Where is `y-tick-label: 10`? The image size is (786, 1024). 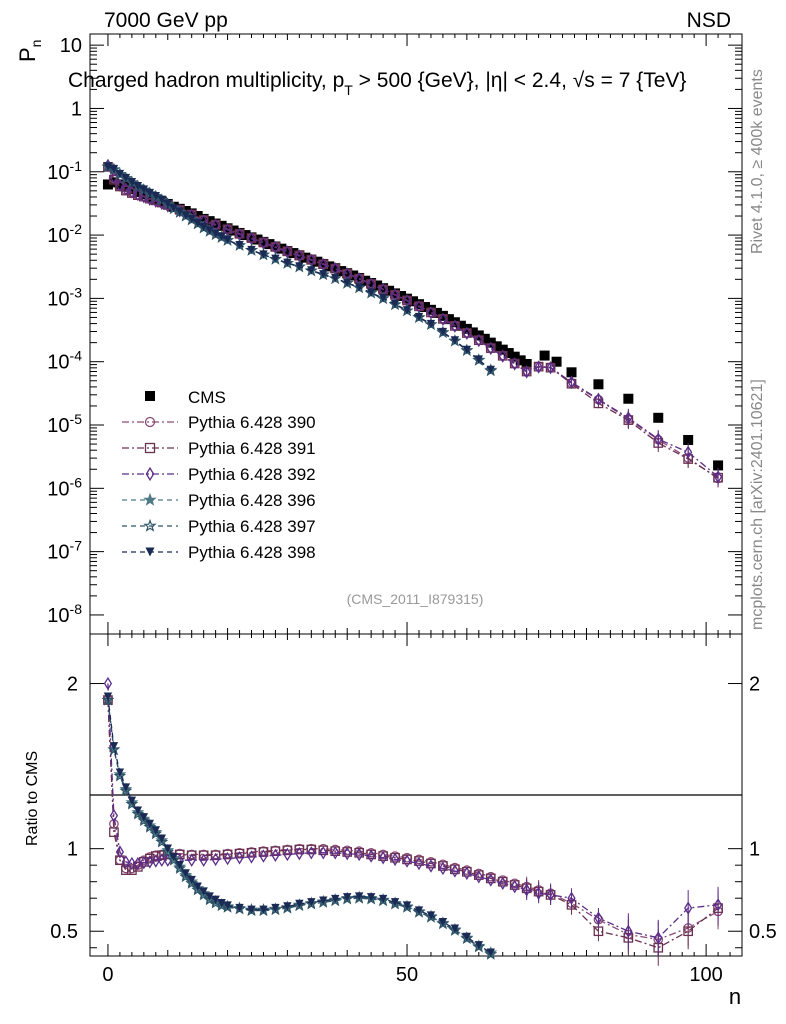 y-tick-label: 10 is located at coordinates (71, 46).